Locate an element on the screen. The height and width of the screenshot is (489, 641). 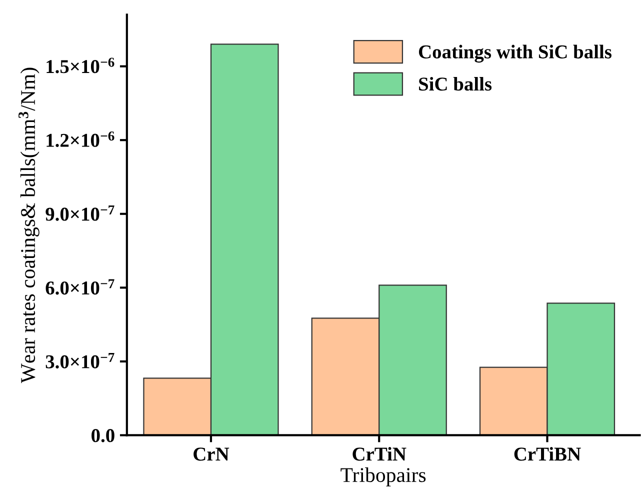
y-tick-label: 3.0×10$^{−7}$ is located at coordinates (80, 360).